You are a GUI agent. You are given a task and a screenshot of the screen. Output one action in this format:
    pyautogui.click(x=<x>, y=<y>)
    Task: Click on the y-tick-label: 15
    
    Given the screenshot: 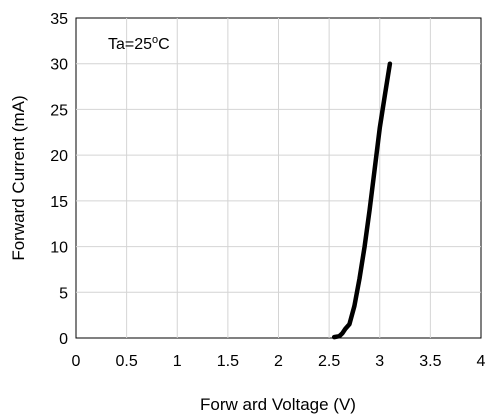 What is the action you would take?
    pyautogui.click(x=59, y=202)
    